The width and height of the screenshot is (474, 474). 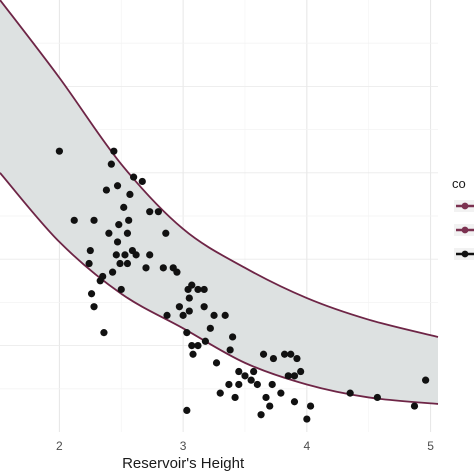 I want to click on x-tick-labels: 2 3 4 5, so click(x=245, y=446).